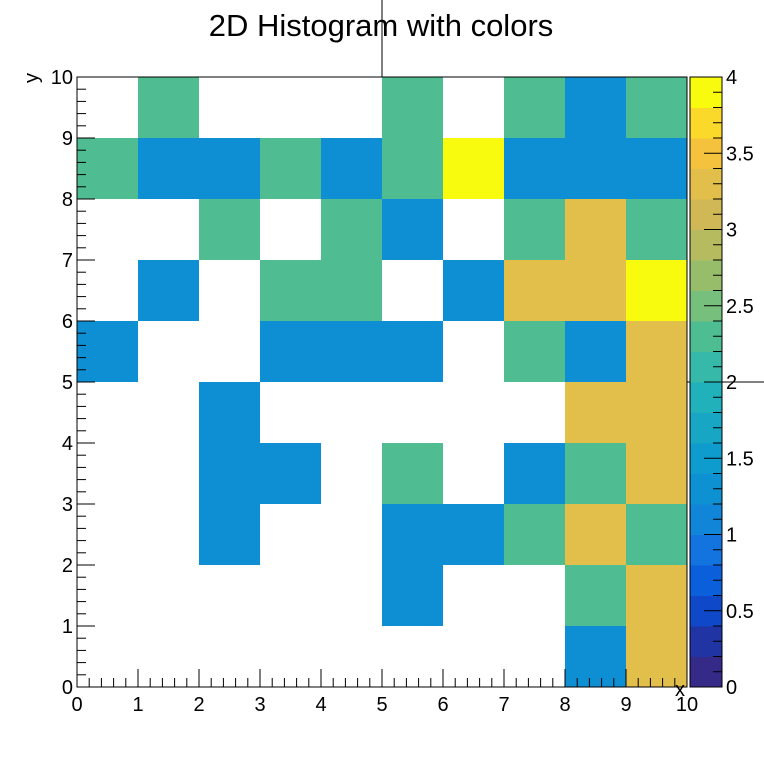 The width and height of the screenshot is (764, 764). Describe the element at coordinates (62, 78) in the screenshot. I see `y-tick-label: 10` at that location.